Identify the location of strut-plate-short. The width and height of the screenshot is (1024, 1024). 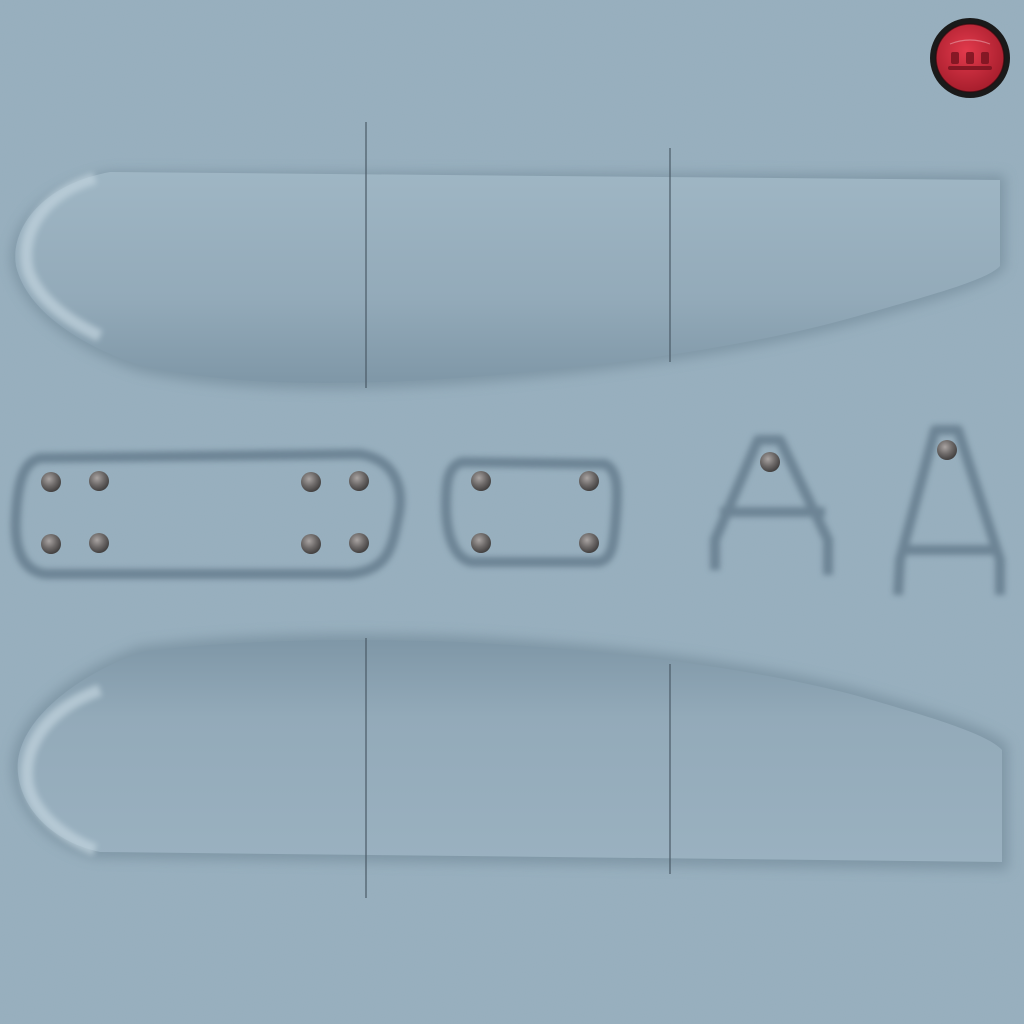
(531, 511).